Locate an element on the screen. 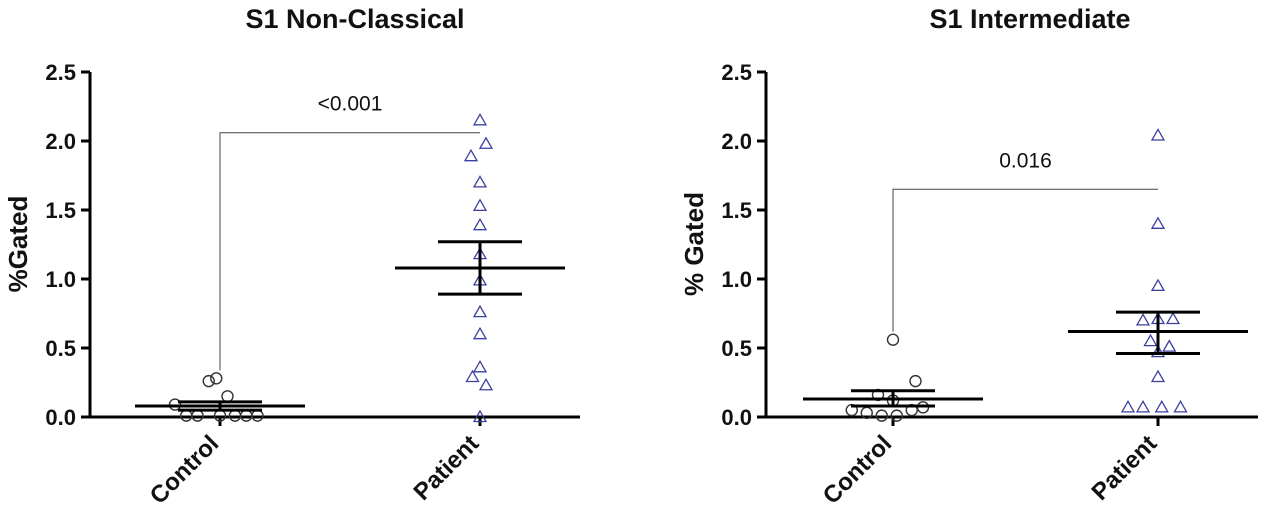  y-axis-label: % Gated is located at coordinates (694, 244).